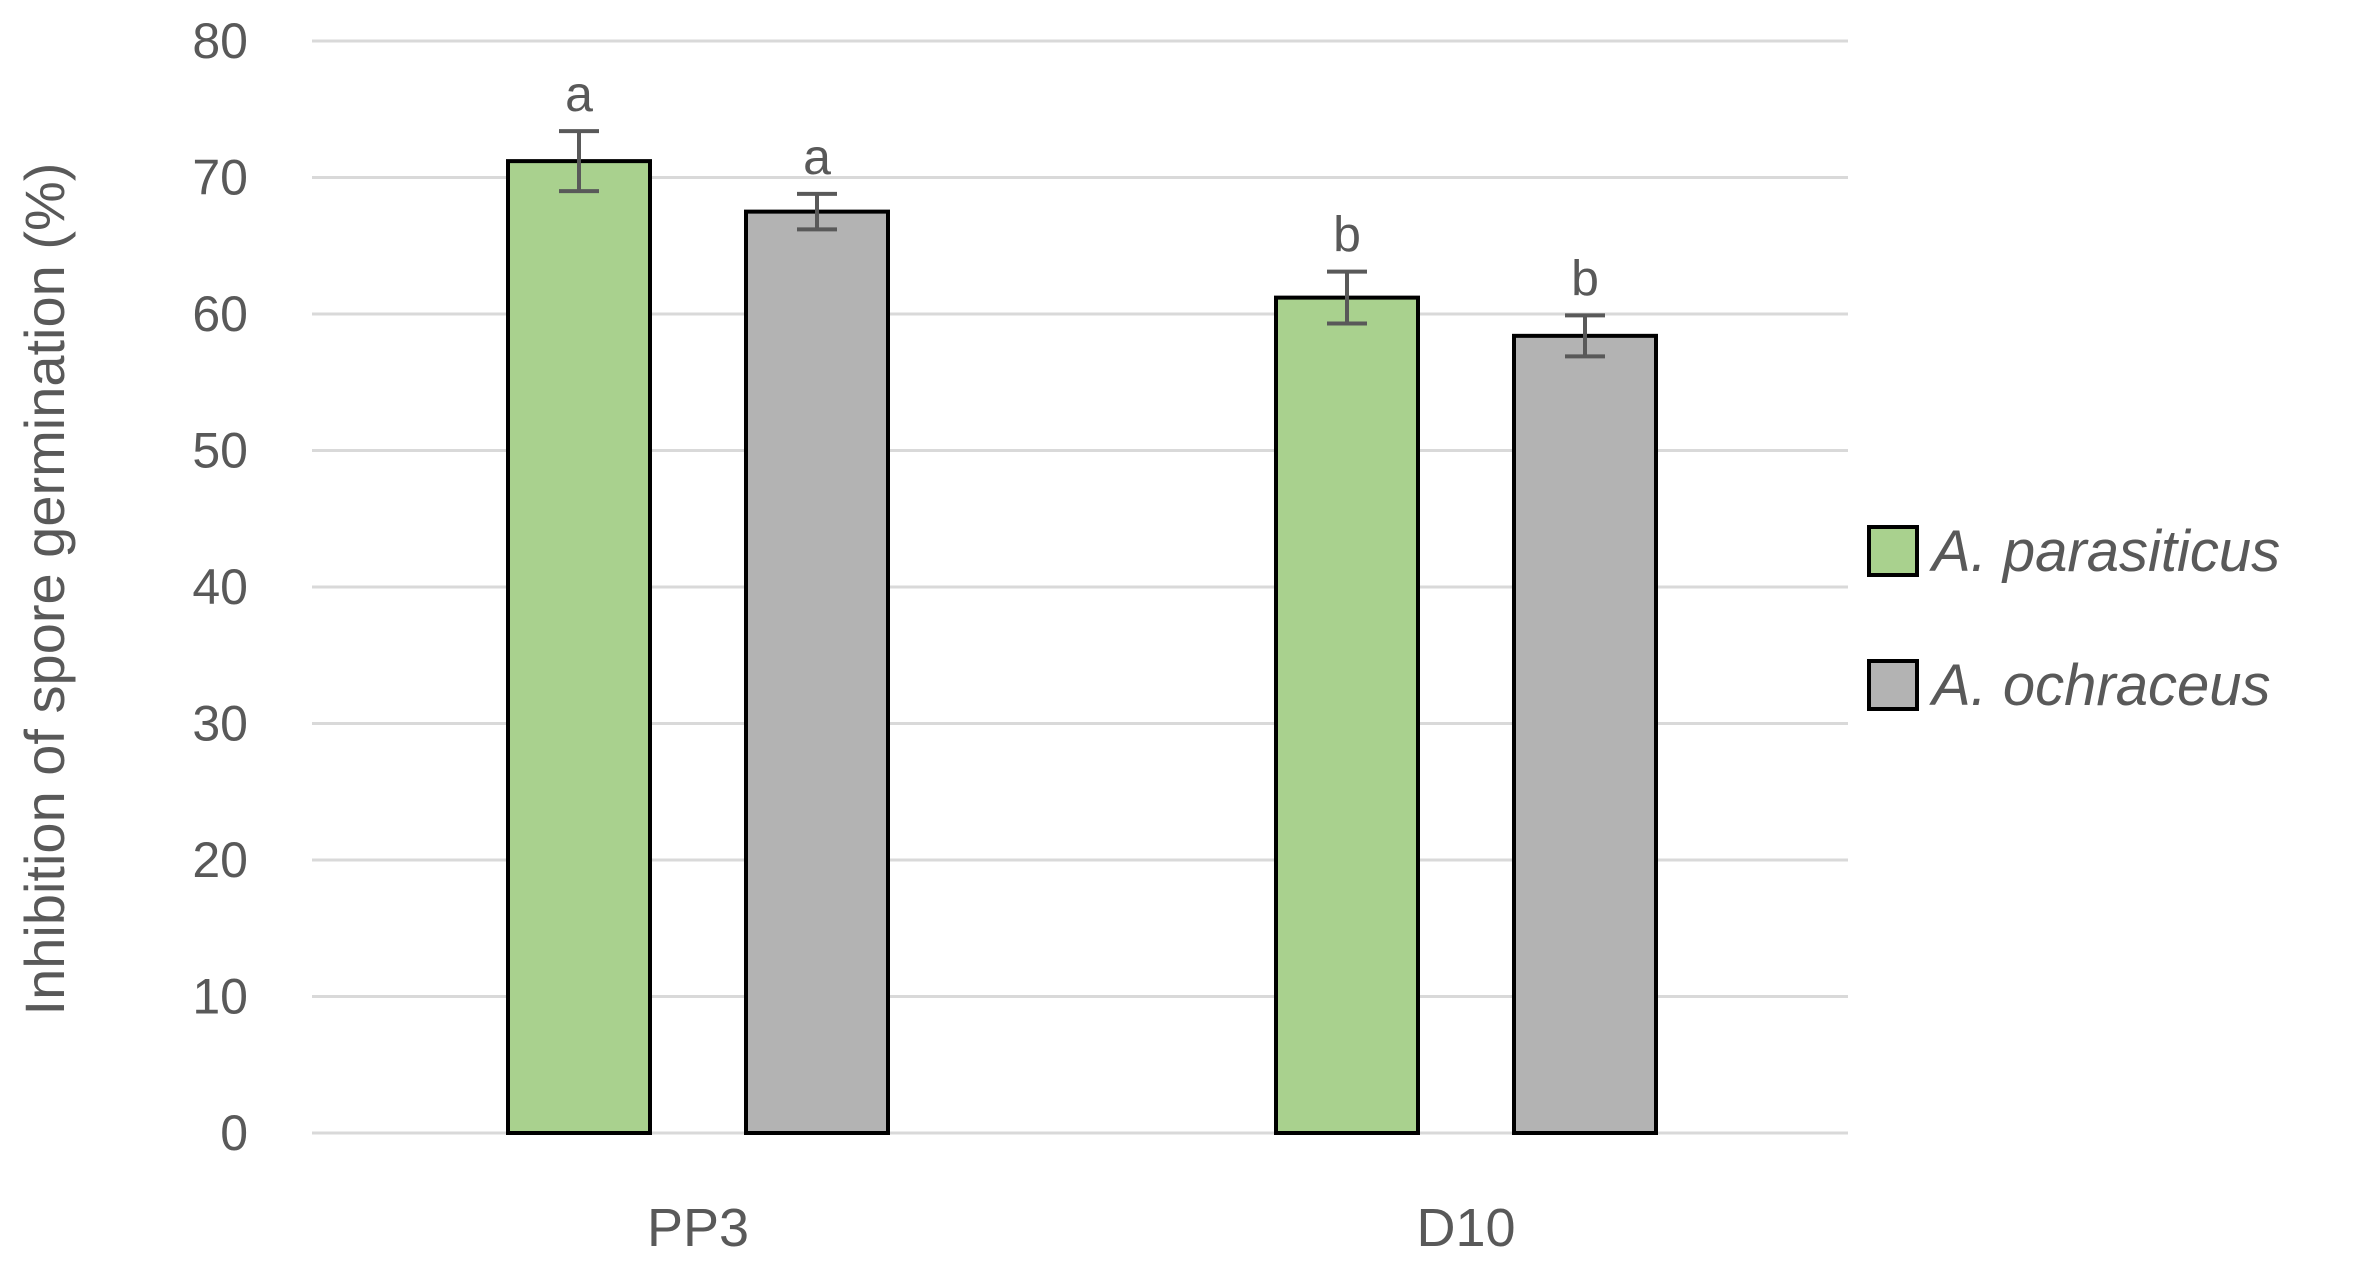 Image resolution: width=2372 pixels, height=1273 pixels. What do you see at coordinates (234, 1133) in the screenshot?
I see `y-tick-label: 0` at bounding box center [234, 1133].